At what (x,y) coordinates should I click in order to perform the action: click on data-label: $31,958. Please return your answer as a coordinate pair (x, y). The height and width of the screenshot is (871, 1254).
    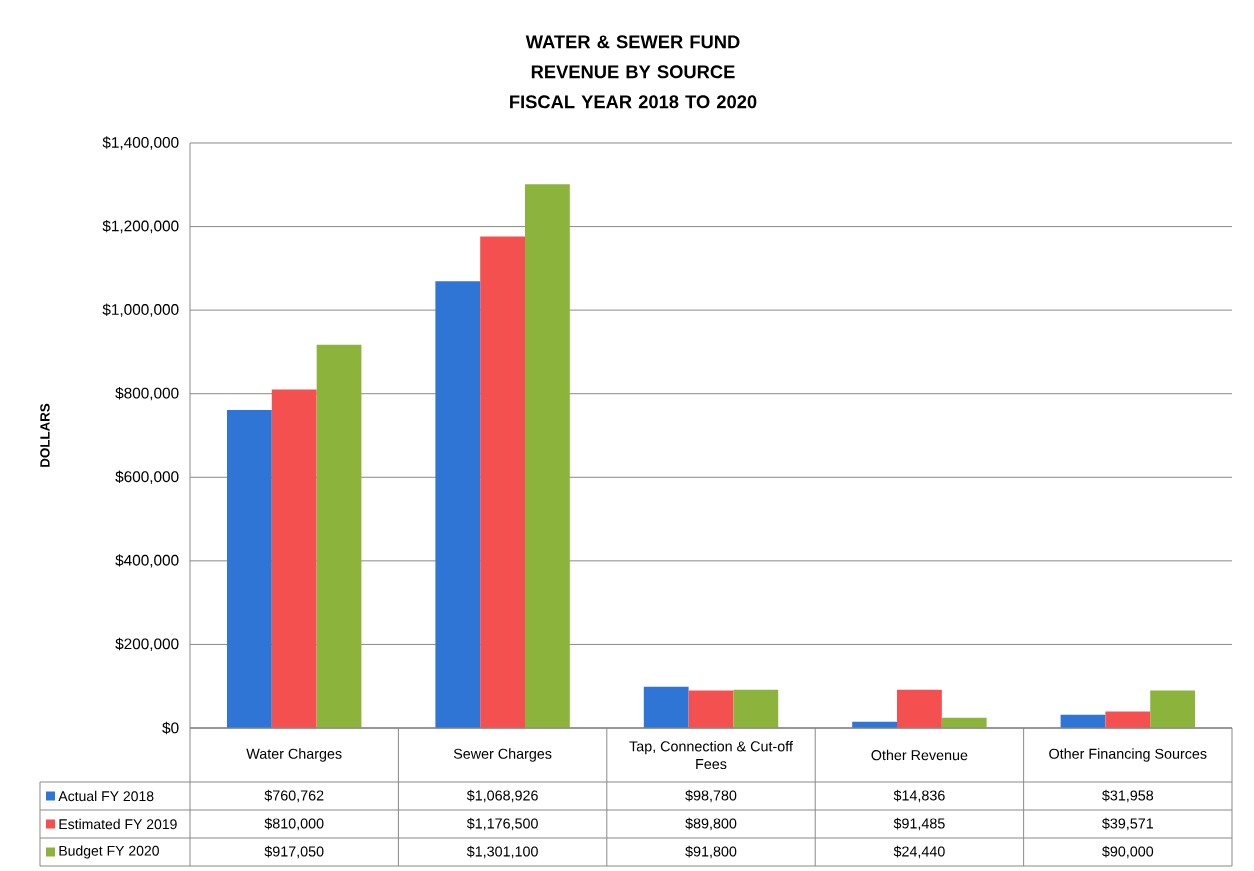
    Looking at the image, I should click on (1128, 796).